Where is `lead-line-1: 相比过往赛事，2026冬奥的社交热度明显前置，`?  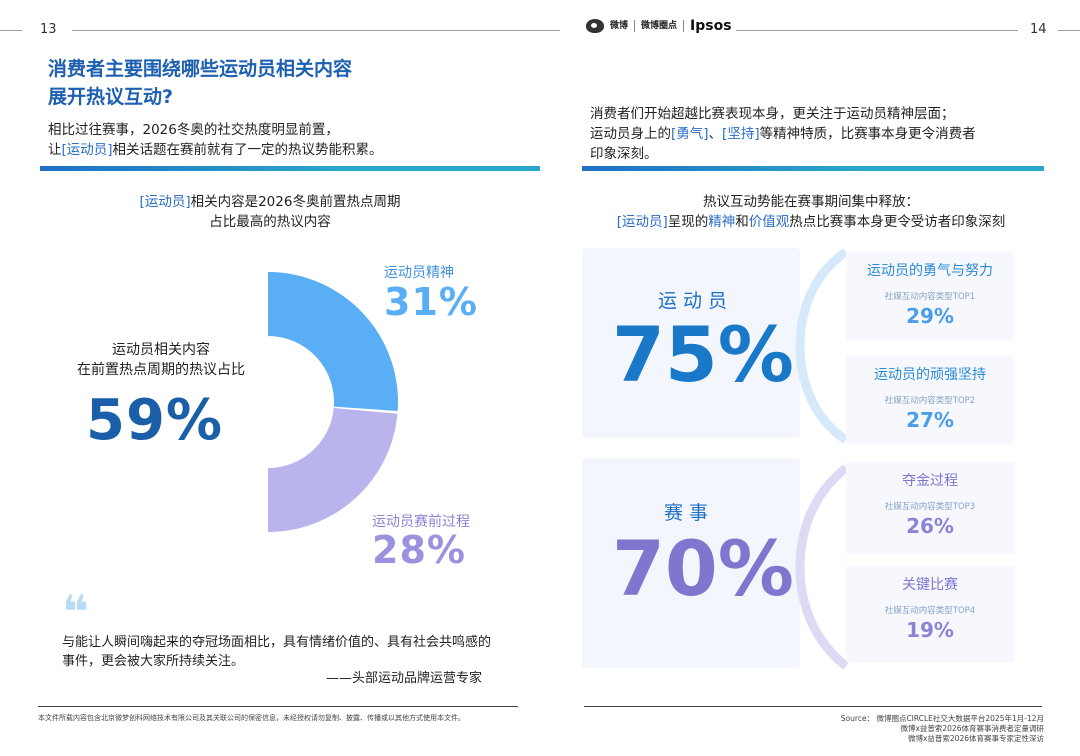 lead-line-1: 相比过往赛事，2026冬奥的社交热度明显前置， is located at coordinates (193, 130).